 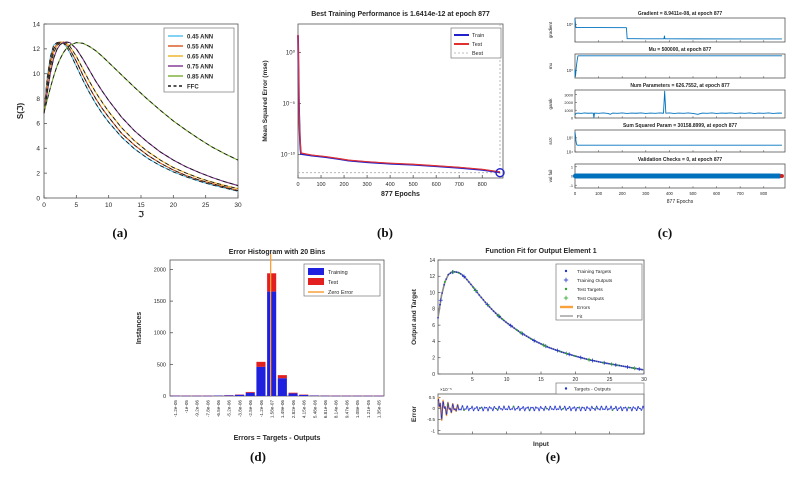 What do you see at coordinates (229, 409) in the screenshot?
I see `bin-label: -5.2e-06` at bounding box center [229, 409].